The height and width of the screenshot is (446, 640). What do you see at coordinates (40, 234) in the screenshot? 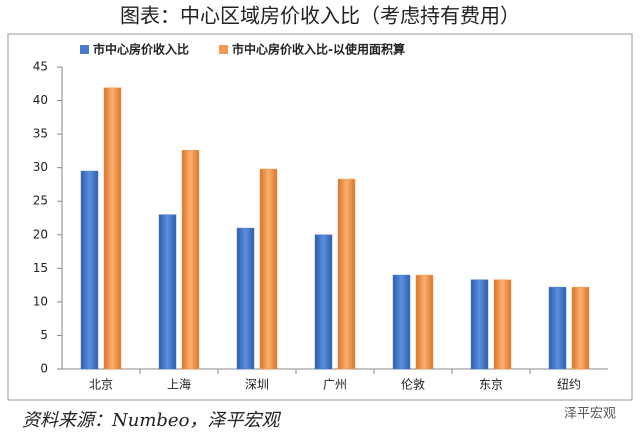
I see `y-tick-label: 20` at bounding box center [40, 234].